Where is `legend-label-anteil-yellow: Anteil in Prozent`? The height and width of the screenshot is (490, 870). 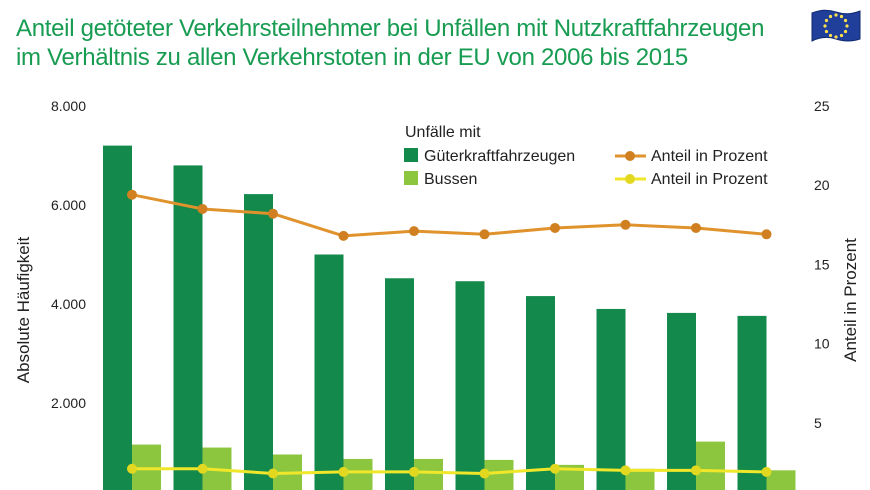
legend-label-anteil-yellow: Anteil in Prozent is located at coordinates (709, 179).